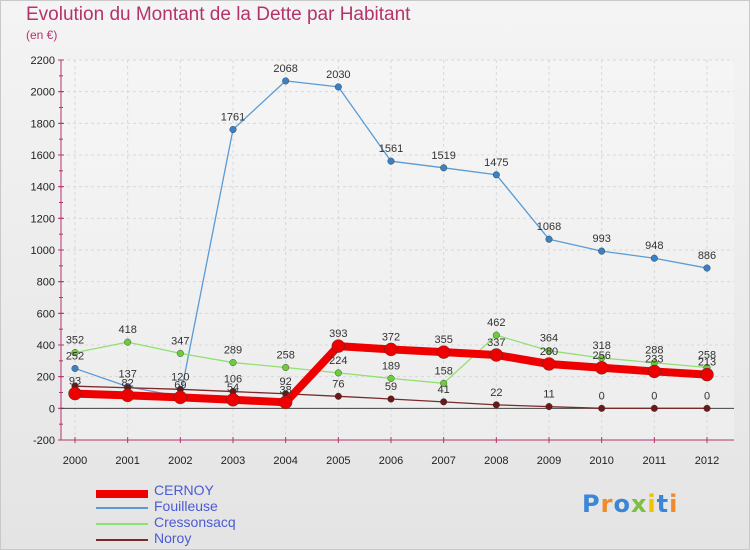 Image resolution: width=750 pixels, height=550 pixels. Describe the element at coordinates (443, 340) in the screenshot. I see `data-label-cernoy: 355` at that location.